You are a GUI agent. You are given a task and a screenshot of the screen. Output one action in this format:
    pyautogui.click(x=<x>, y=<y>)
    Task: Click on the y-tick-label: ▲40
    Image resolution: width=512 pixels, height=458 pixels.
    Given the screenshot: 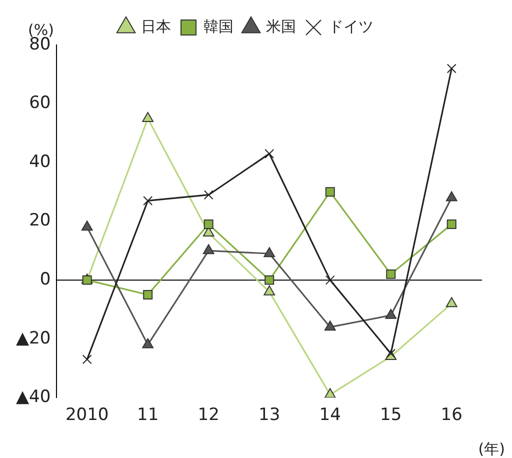 What is the action you would take?
    pyautogui.click(x=33, y=397)
    